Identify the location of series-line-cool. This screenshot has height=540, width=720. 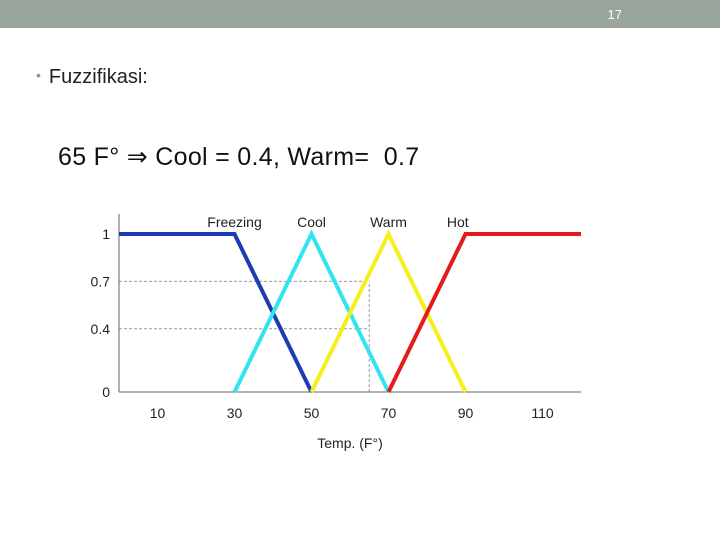
(311, 311).